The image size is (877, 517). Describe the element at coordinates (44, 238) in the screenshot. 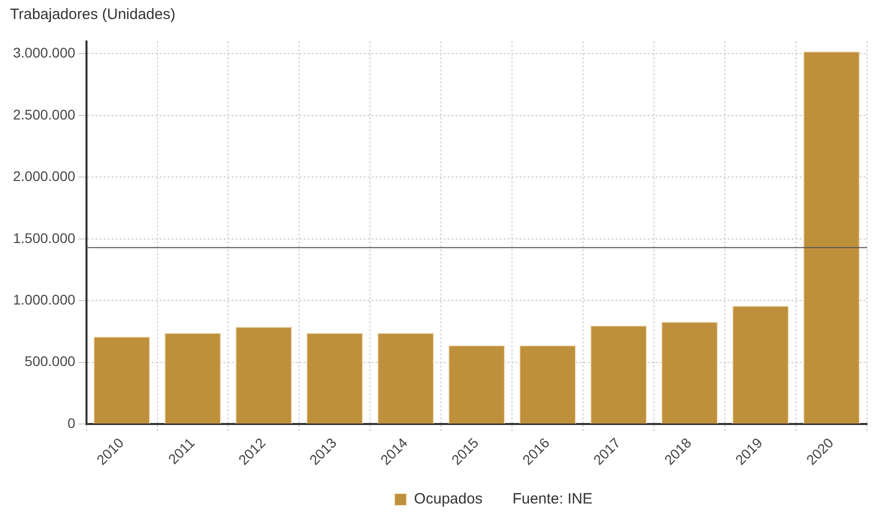

I see `y-tick-label: 1.500.000` at that location.